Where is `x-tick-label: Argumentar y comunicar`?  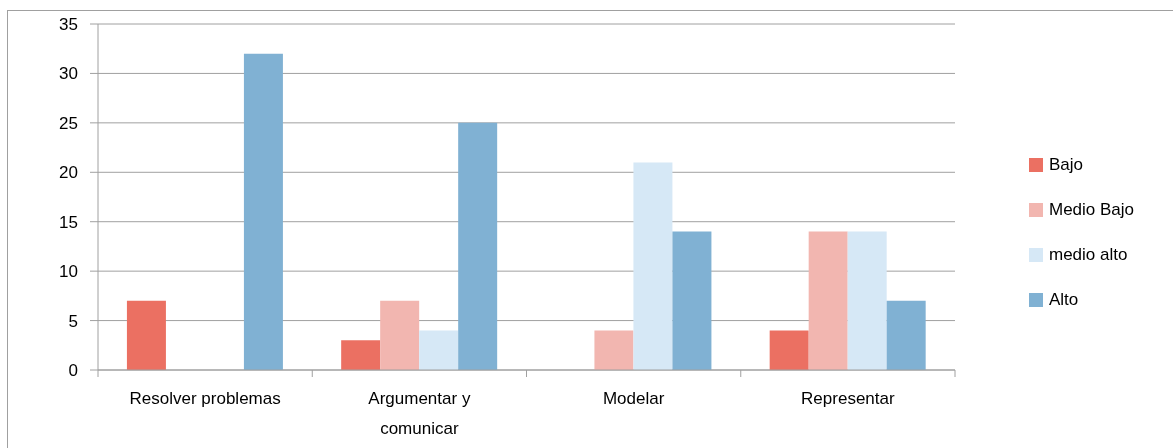 x-tick-label: Argumentar y comunicar is located at coordinates (419, 414).